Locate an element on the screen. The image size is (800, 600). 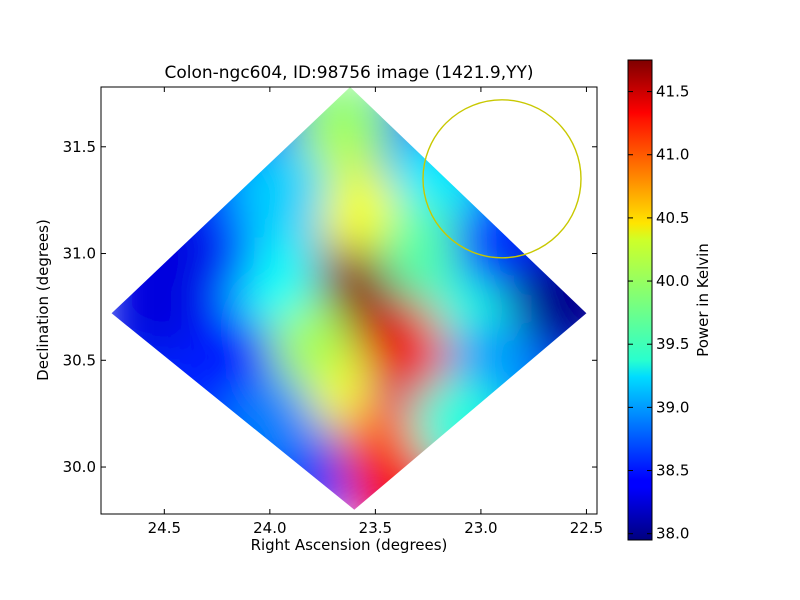
x-tick-label: 24.0 is located at coordinates (269, 528).